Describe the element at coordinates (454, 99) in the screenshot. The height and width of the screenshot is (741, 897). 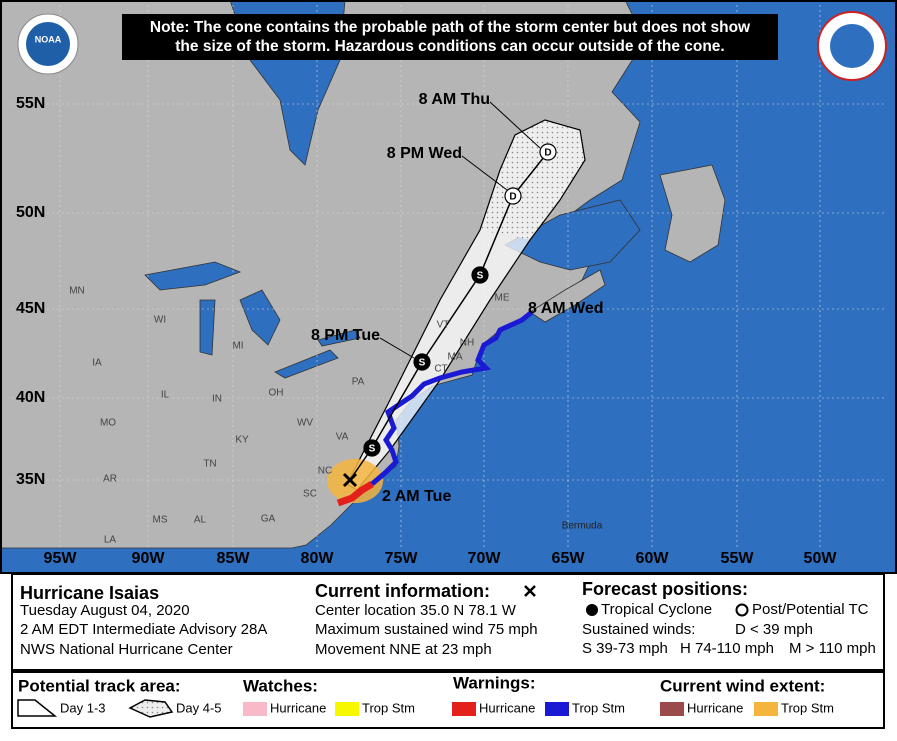
I see `forecast-time-label: 8 AM Thu` at that location.